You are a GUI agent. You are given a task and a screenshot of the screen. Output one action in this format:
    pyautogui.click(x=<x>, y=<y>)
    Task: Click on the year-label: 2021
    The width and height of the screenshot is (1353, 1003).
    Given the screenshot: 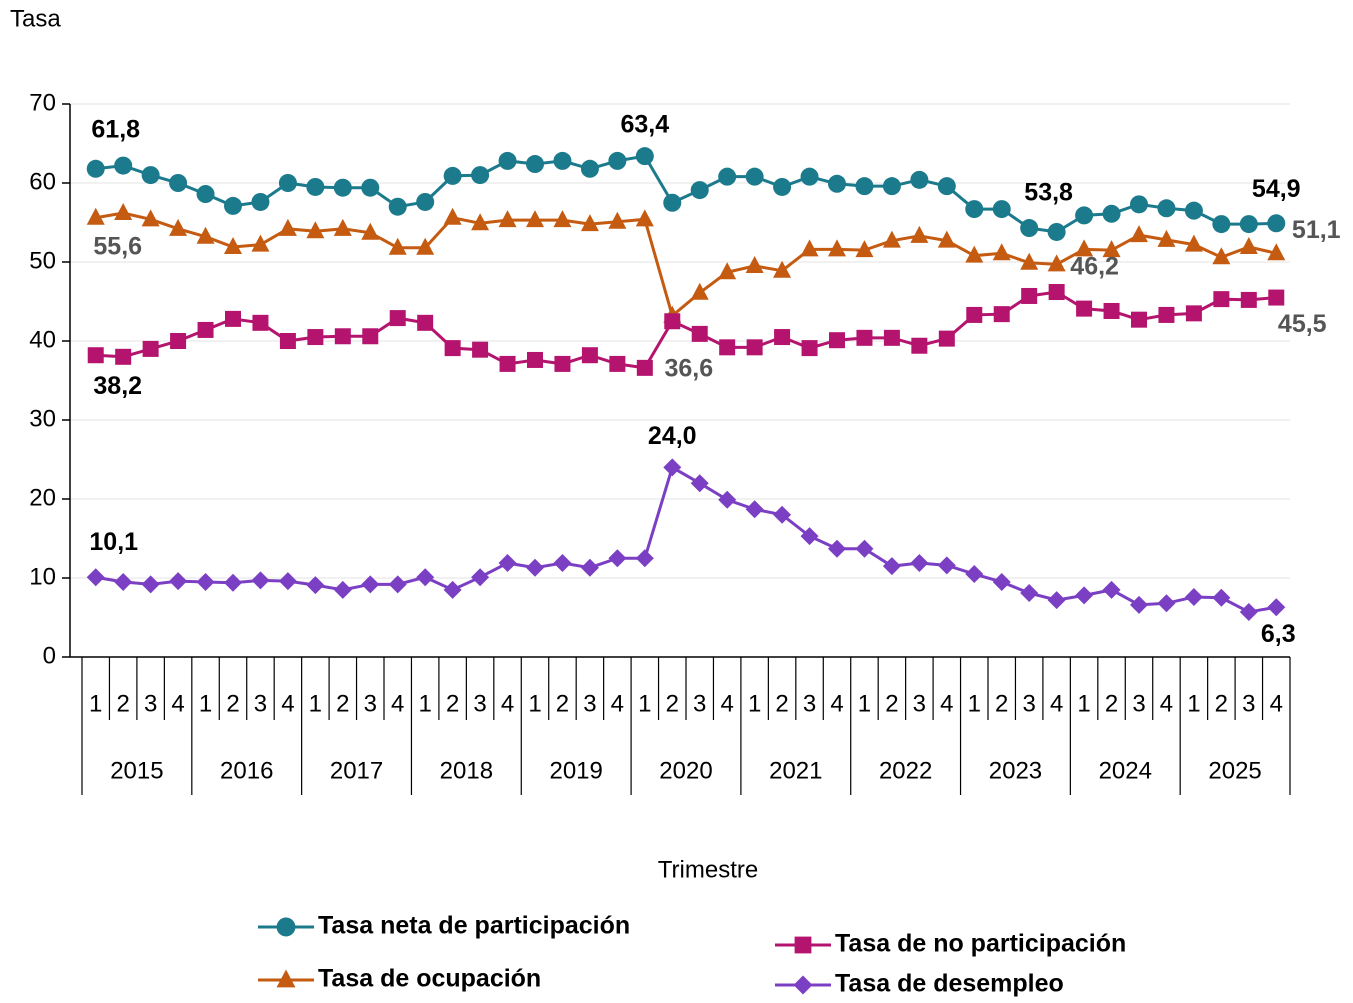 What is the action you would take?
    pyautogui.click(x=795, y=770)
    